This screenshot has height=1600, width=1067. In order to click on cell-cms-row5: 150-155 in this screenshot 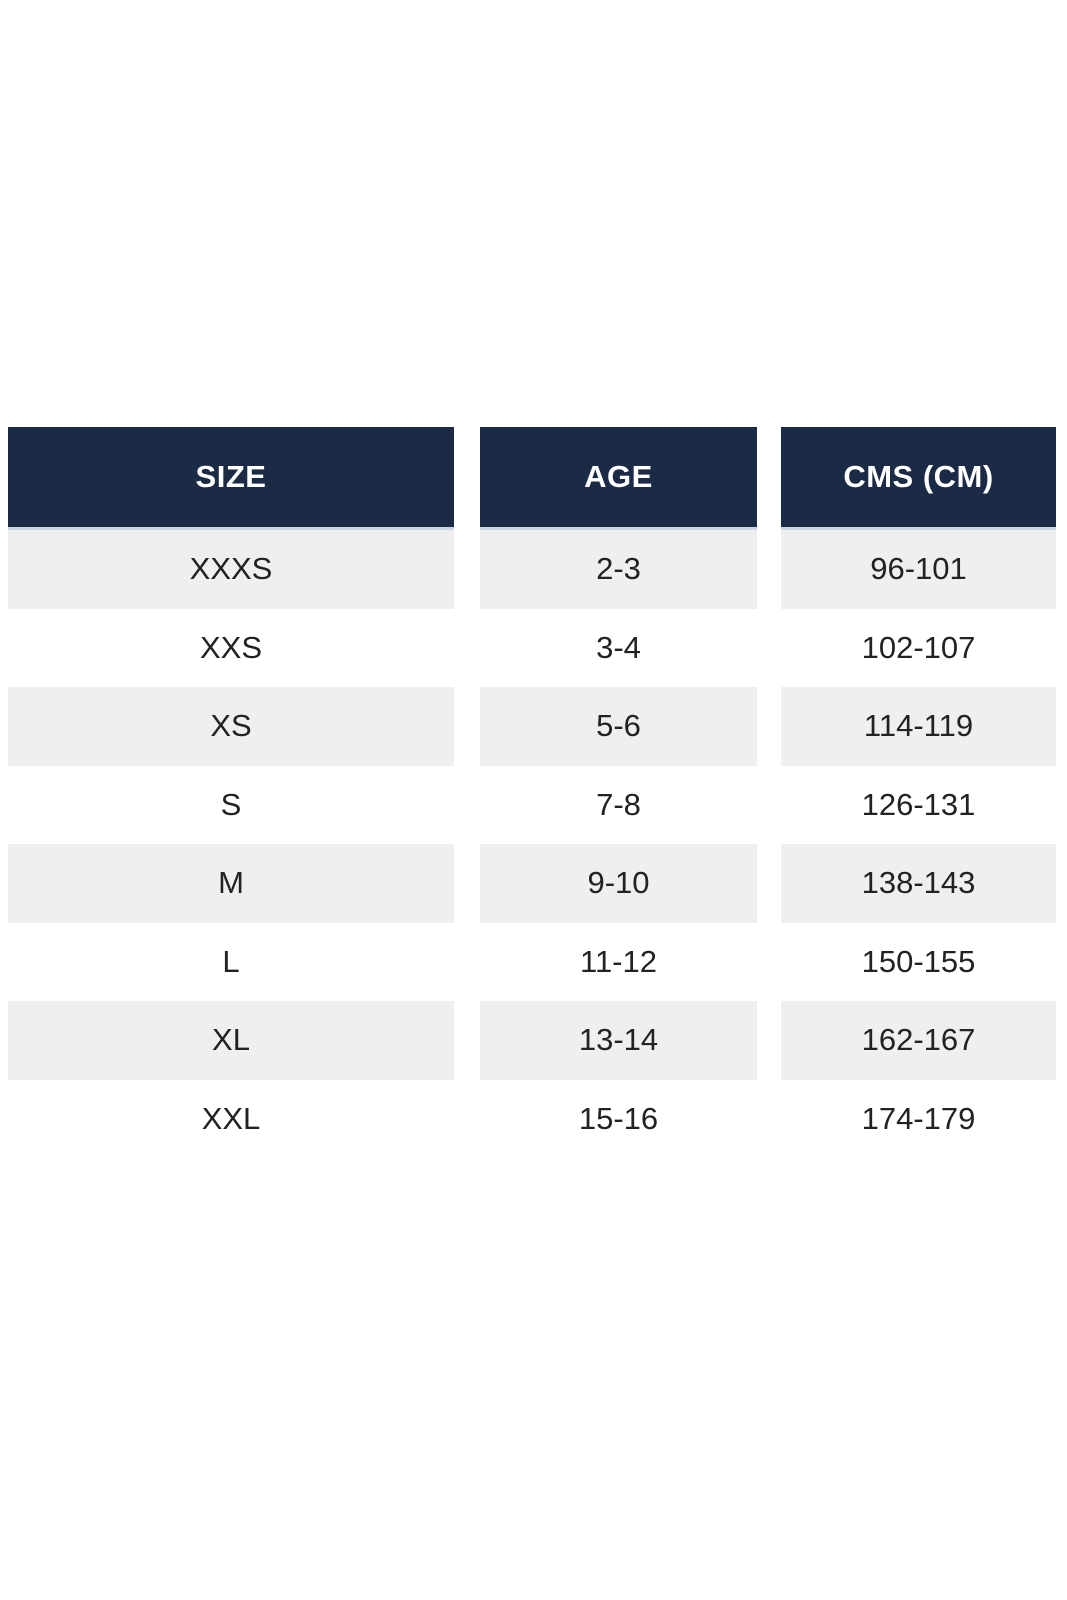, I will do `click(918, 961)`.